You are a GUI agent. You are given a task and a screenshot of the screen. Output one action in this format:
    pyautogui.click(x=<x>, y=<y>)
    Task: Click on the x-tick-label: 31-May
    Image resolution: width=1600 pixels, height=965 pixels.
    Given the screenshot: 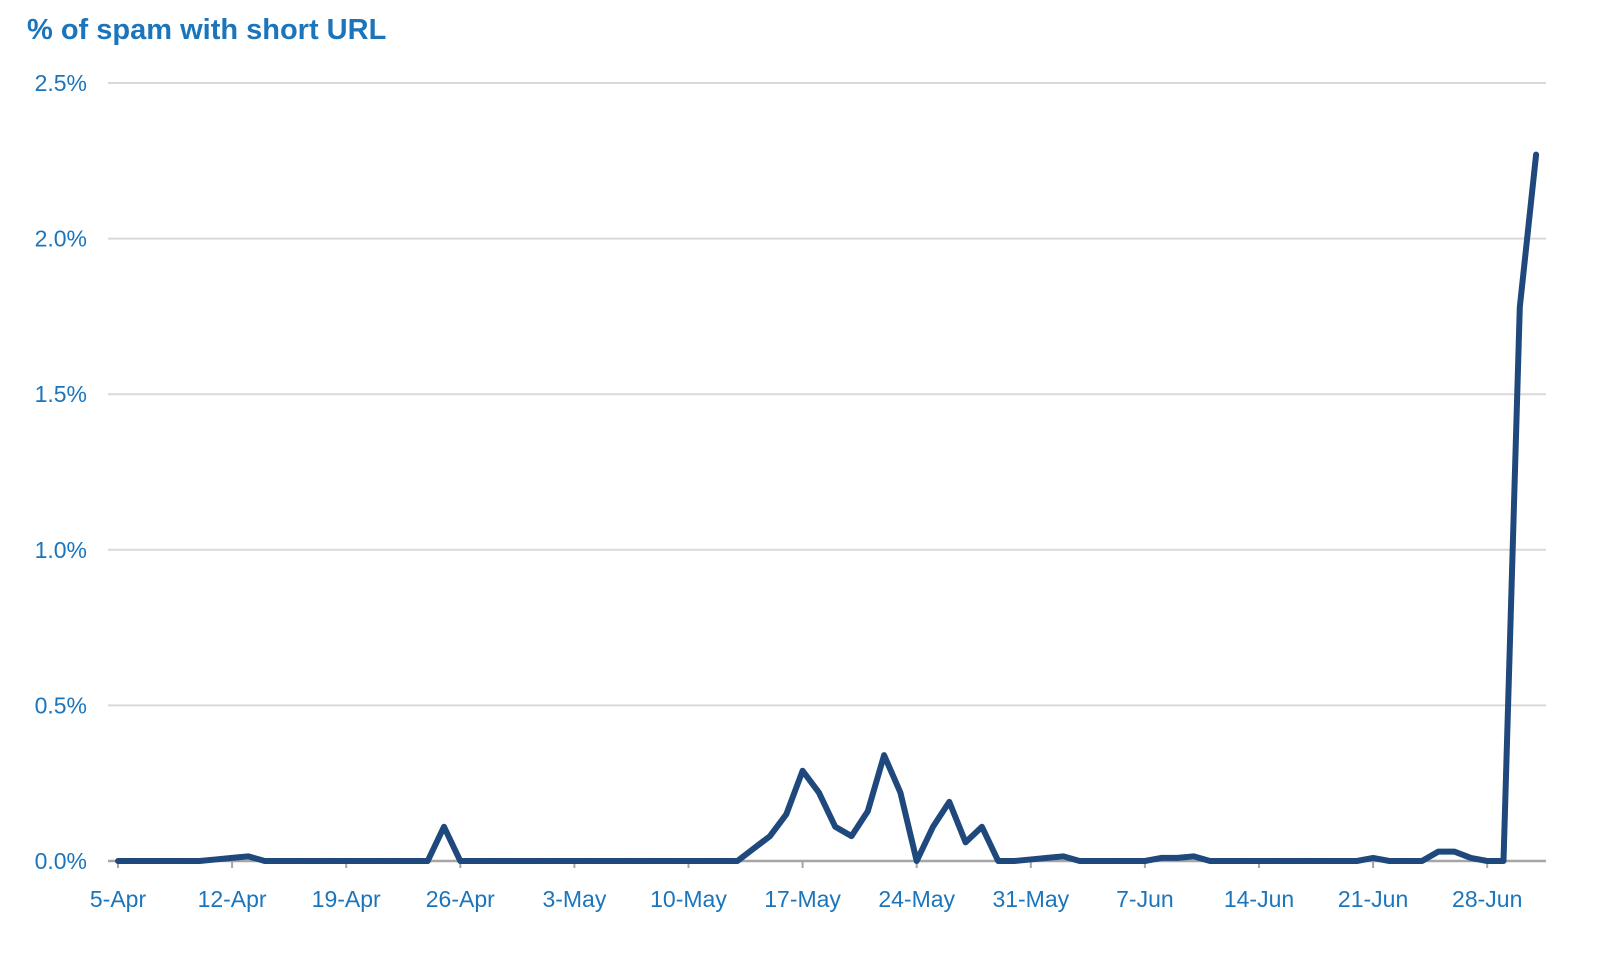 What is the action you would take?
    pyautogui.click(x=1030, y=899)
    